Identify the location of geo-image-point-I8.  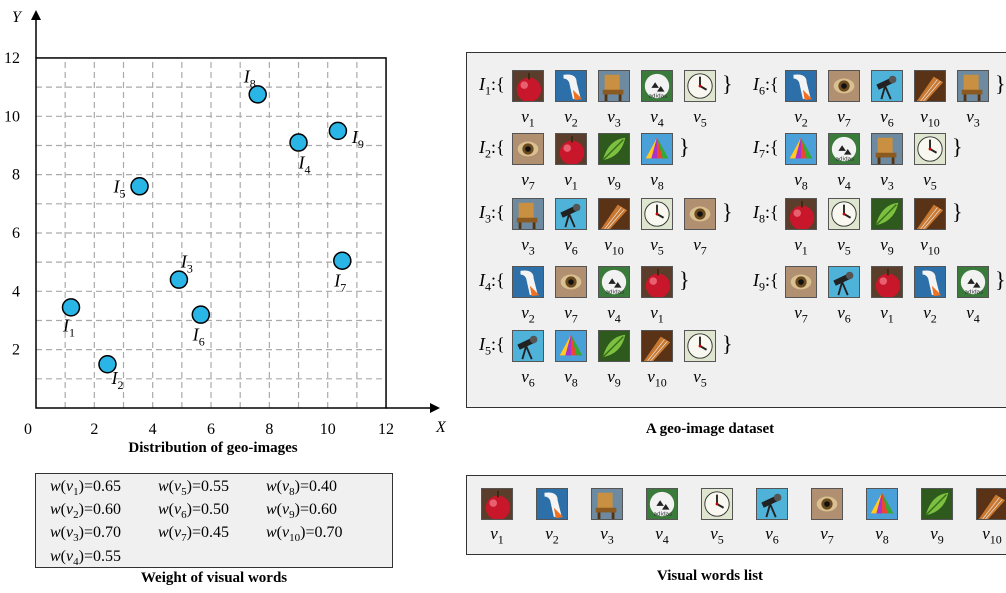
(257, 94).